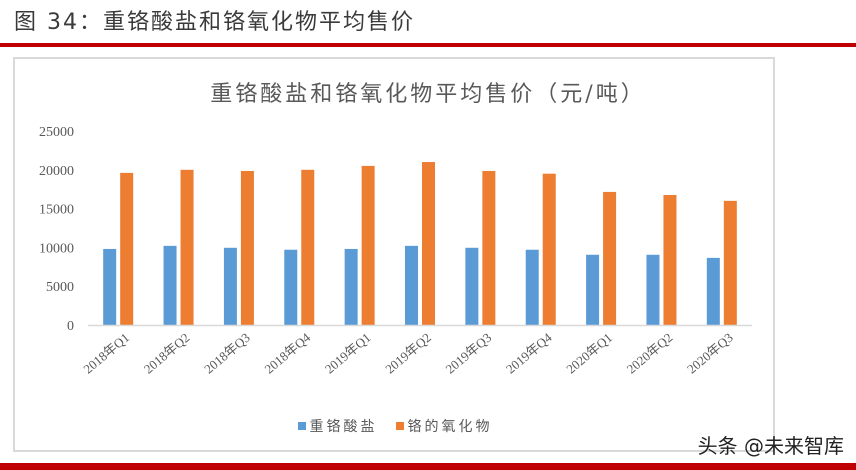  I want to click on y-tick-label: 0, so click(70, 326).